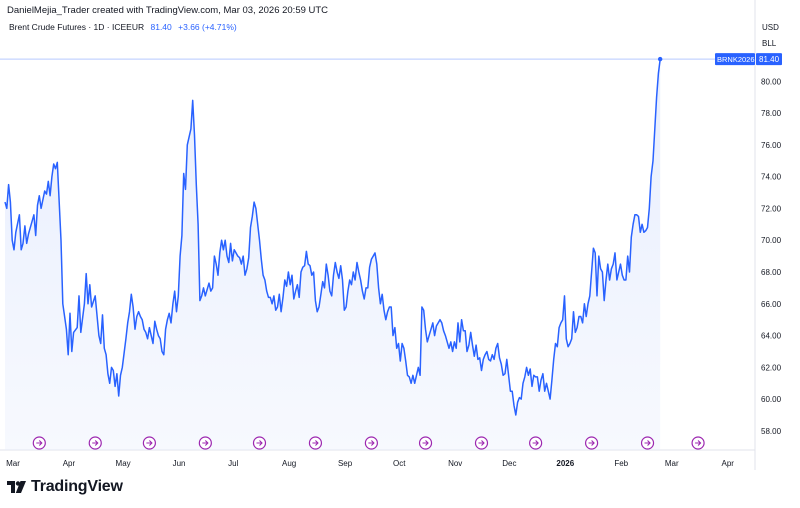  Describe the element at coordinates (771, 208) in the screenshot. I see `y-tick-label: 72.00` at that location.